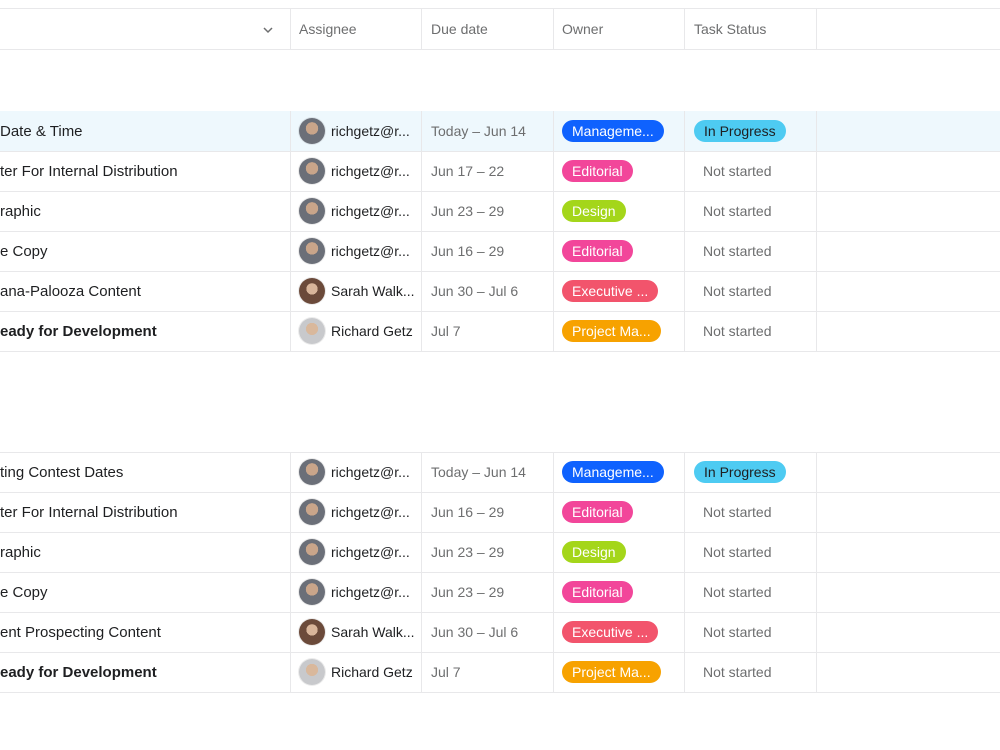  Describe the element at coordinates (500, 452) in the screenshot. I see `row-divider` at that location.